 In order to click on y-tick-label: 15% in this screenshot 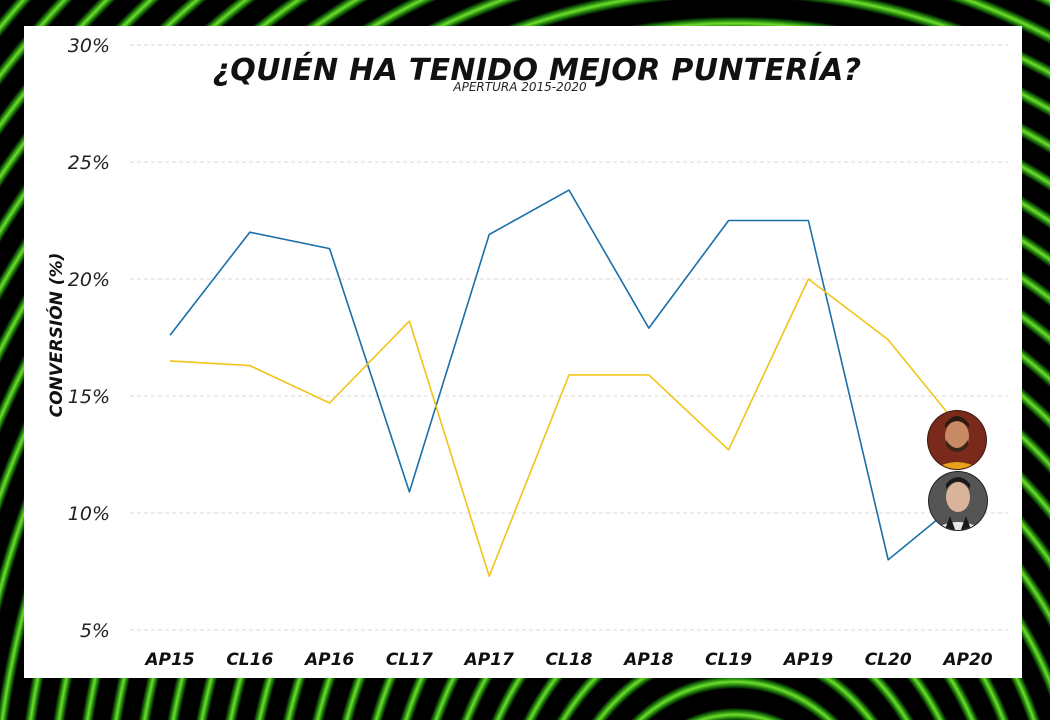, I will do `click(89, 397)`.